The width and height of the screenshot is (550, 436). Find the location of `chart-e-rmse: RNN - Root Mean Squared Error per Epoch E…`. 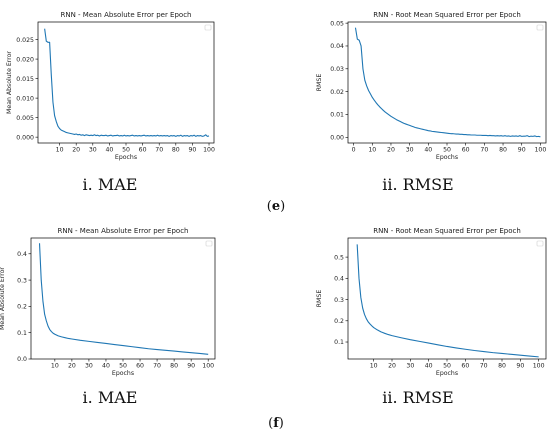

chart-e-rmse: RNN - Root Mean Squared Error per Epoch E… is located at coordinates (431, 86).